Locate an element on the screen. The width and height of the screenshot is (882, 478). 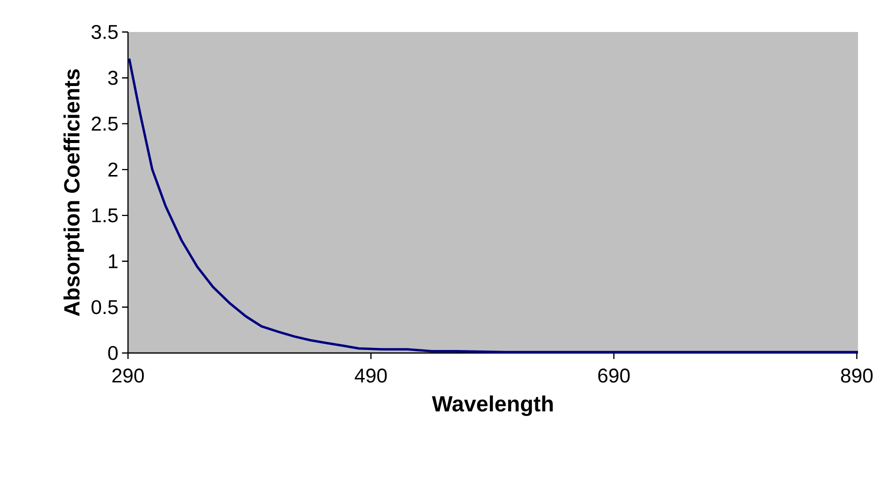
y-tick-label: 1.5 is located at coordinates (105, 215).